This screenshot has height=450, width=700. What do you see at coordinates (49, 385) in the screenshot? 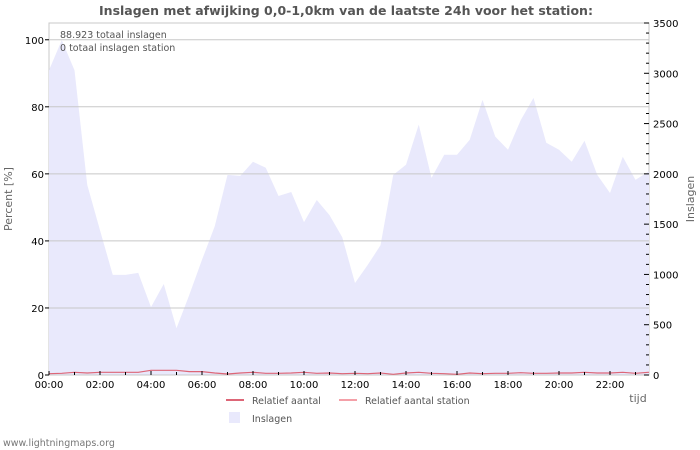
I see `x-tick-label: 00:00` at bounding box center [49, 385].